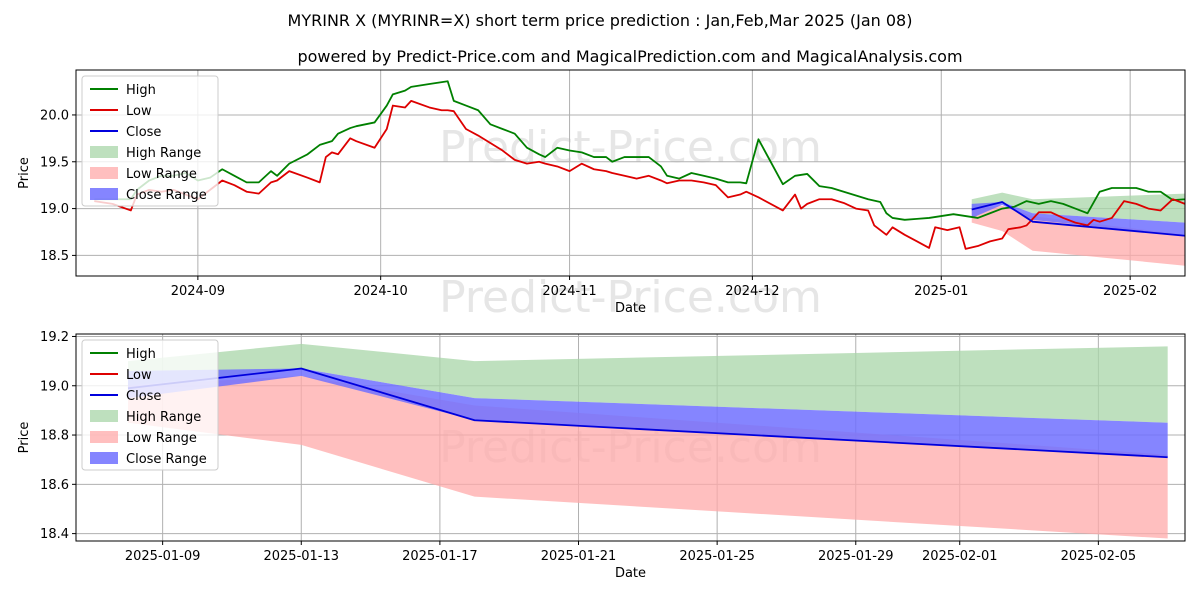 The image size is (1200, 604). What do you see at coordinates (54, 256) in the screenshot?
I see `y-tick-label: 18.5` at bounding box center [54, 256].